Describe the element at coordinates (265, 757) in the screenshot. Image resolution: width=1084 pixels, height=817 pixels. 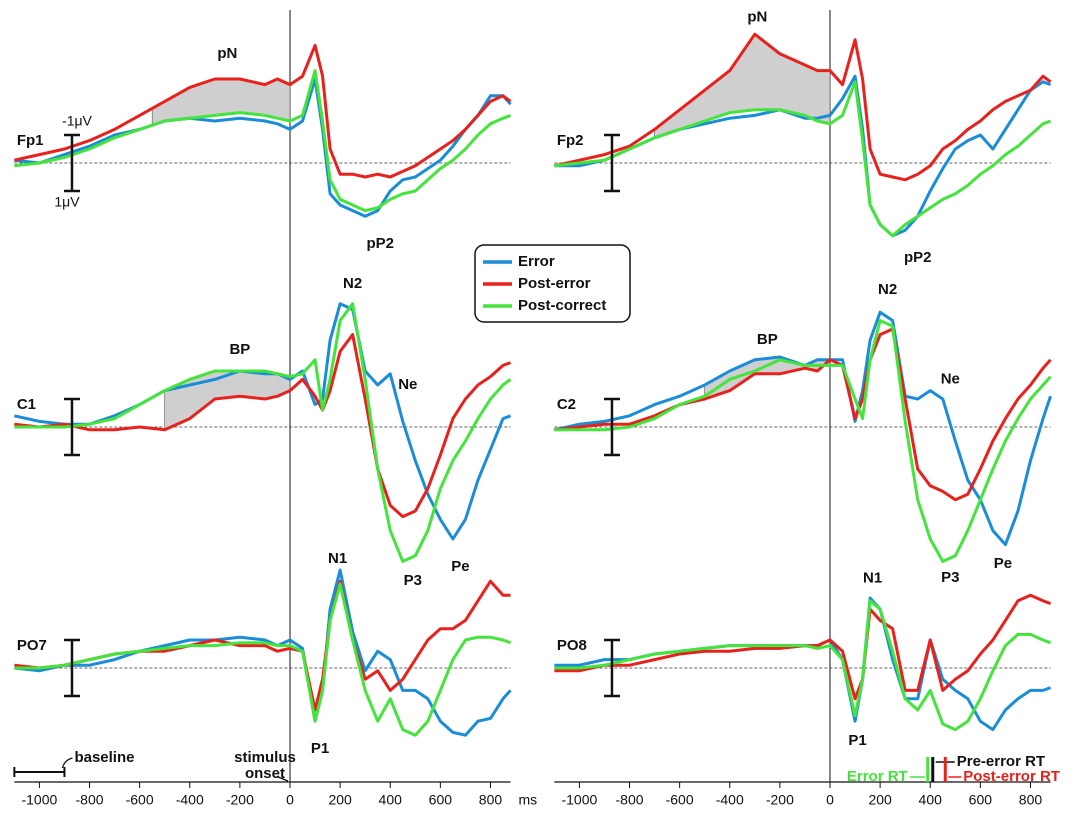
I see `onset-label: stimulus` at that location.